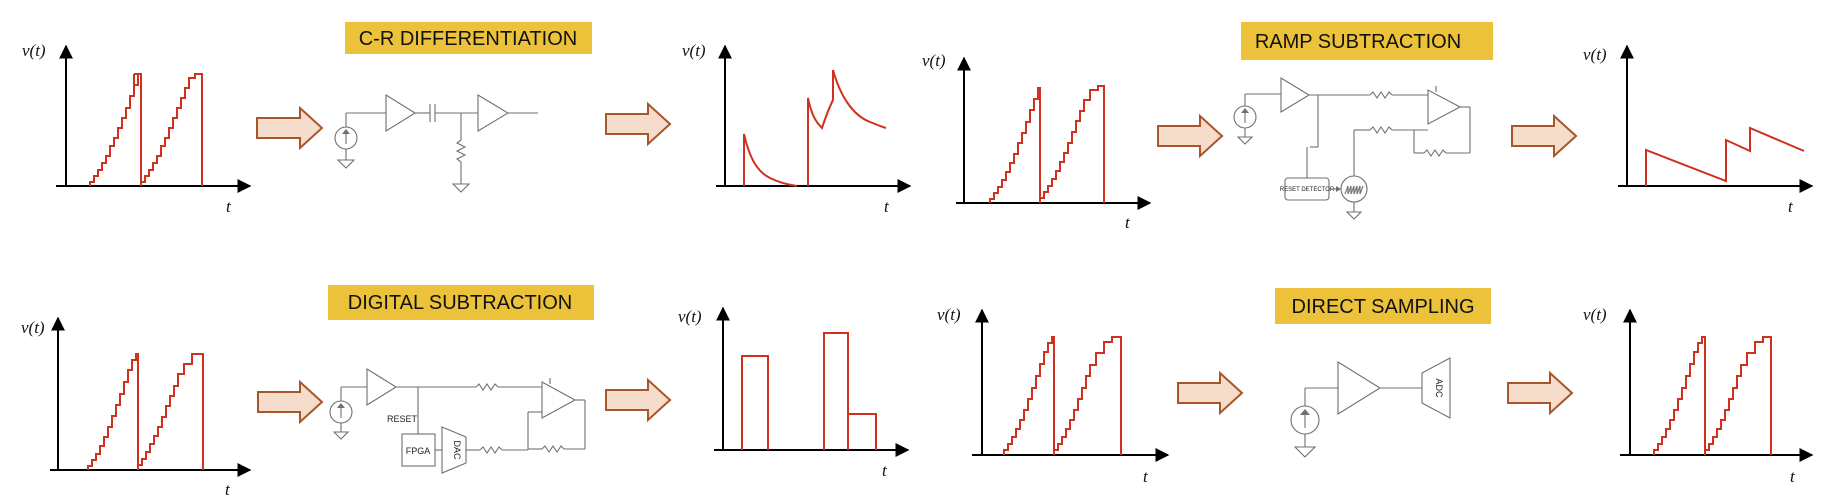 This screenshot has height=497, width=1832. What do you see at coordinates (1307, 190) in the screenshot?
I see `reset-detector-label: RESET DETECTOR` at bounding box center [1307, 190].